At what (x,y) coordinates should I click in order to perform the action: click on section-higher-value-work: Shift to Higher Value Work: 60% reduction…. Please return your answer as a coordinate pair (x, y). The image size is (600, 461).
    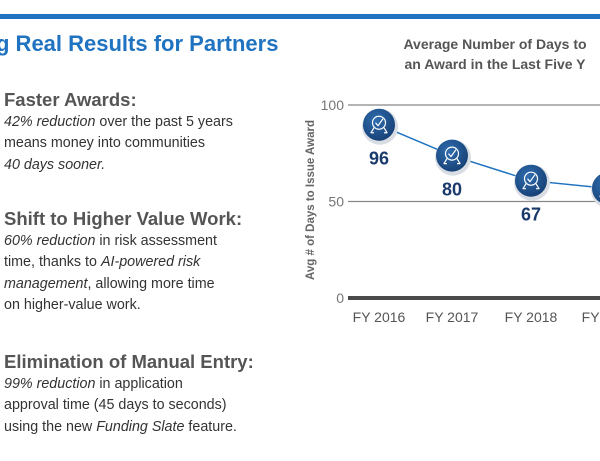
    Looking at the image, I should click on (123, 261).